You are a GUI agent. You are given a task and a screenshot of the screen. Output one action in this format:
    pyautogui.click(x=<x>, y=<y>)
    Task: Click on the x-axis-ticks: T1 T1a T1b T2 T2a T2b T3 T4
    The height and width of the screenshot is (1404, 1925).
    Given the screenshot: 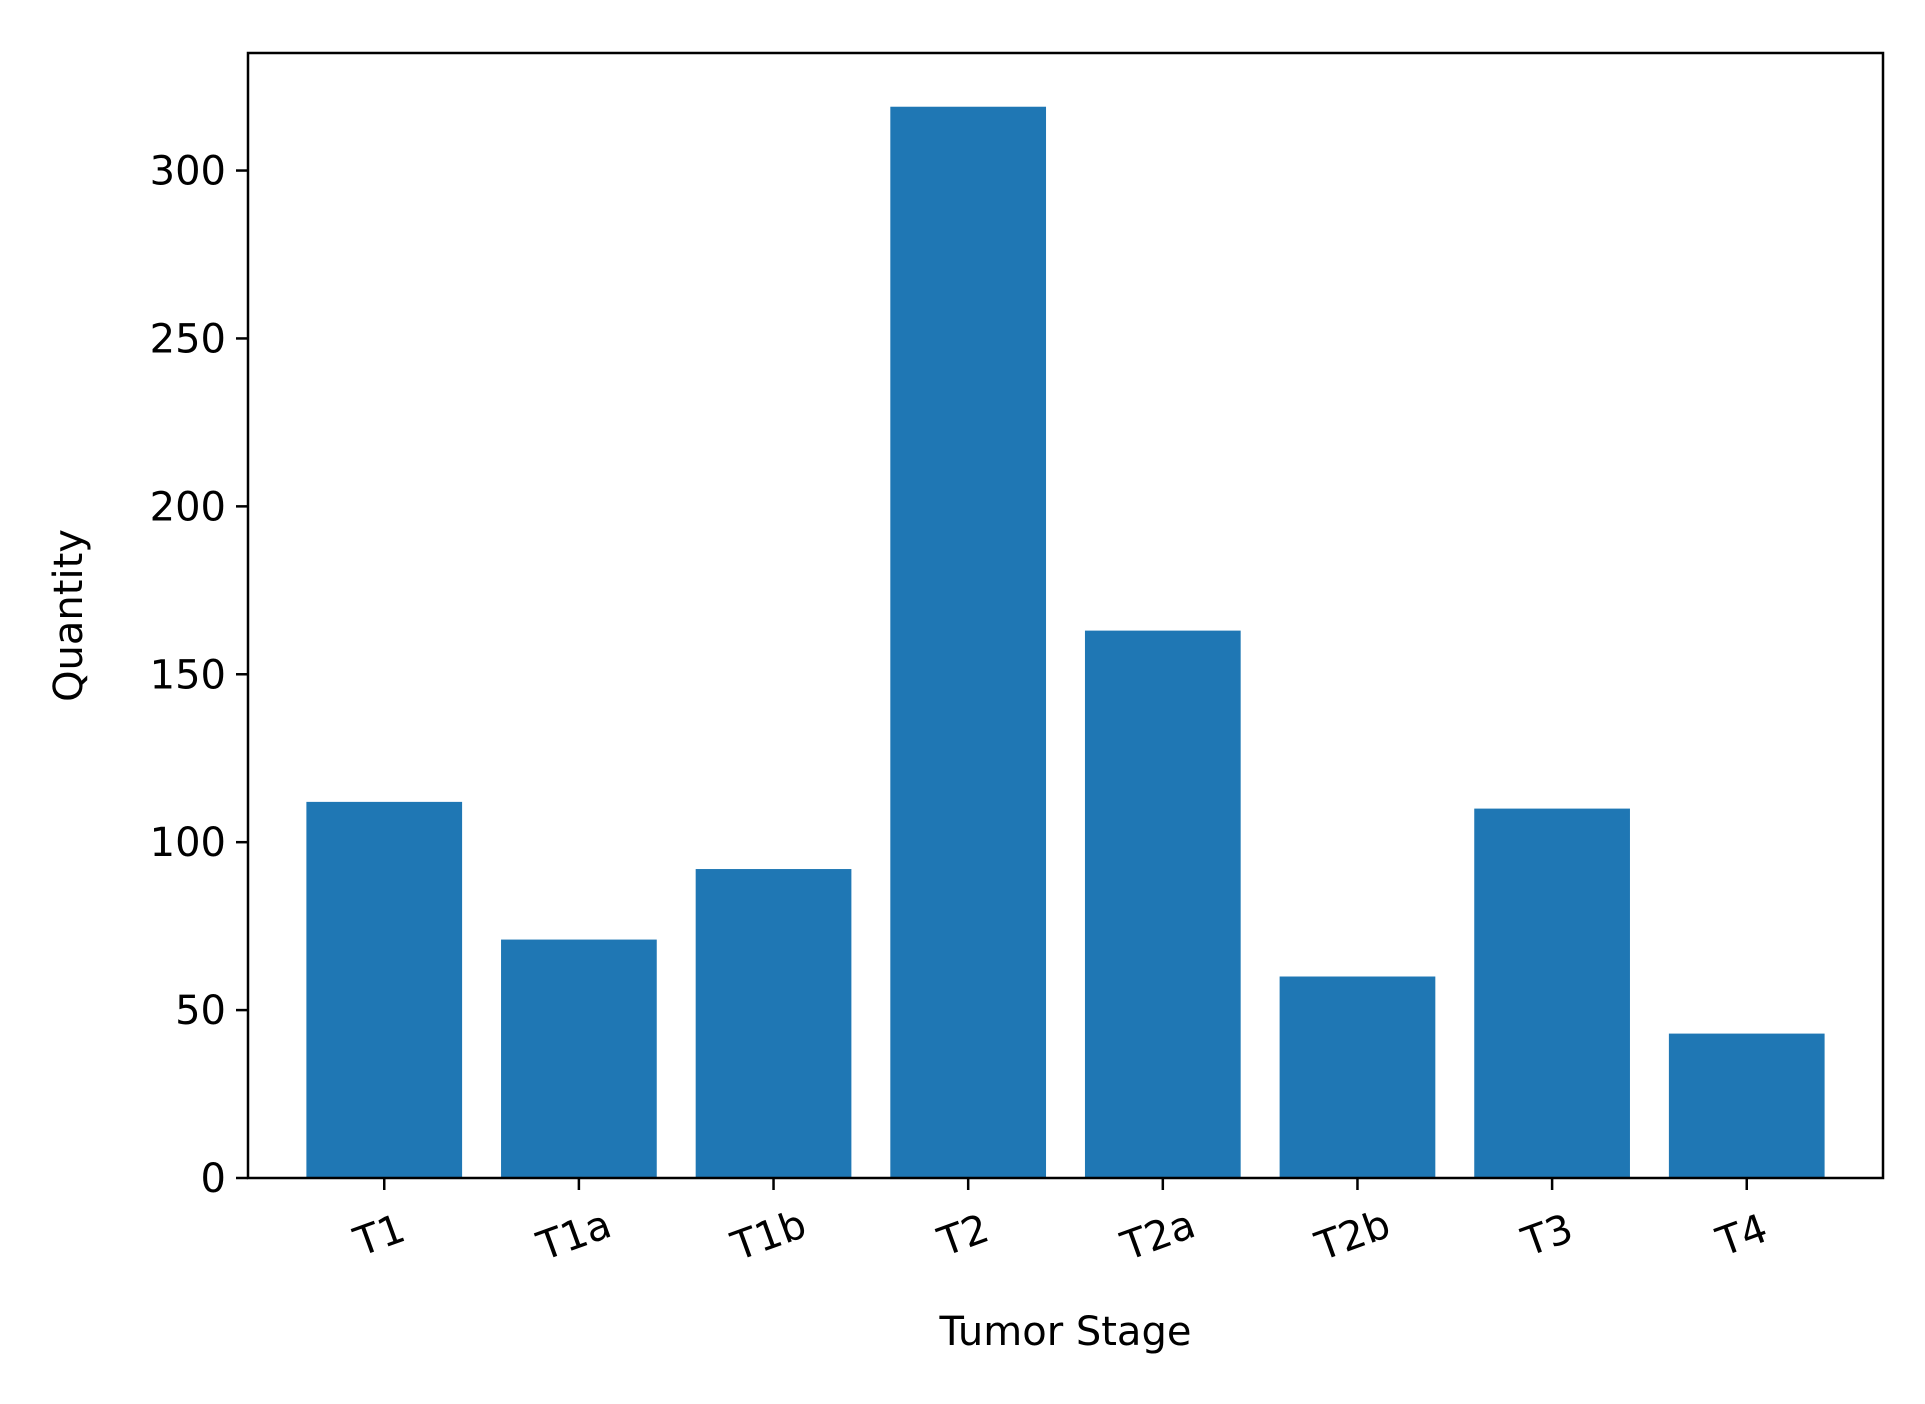 What is the action you would take?
    pyautogui.click(x=1061, y=1224)
    